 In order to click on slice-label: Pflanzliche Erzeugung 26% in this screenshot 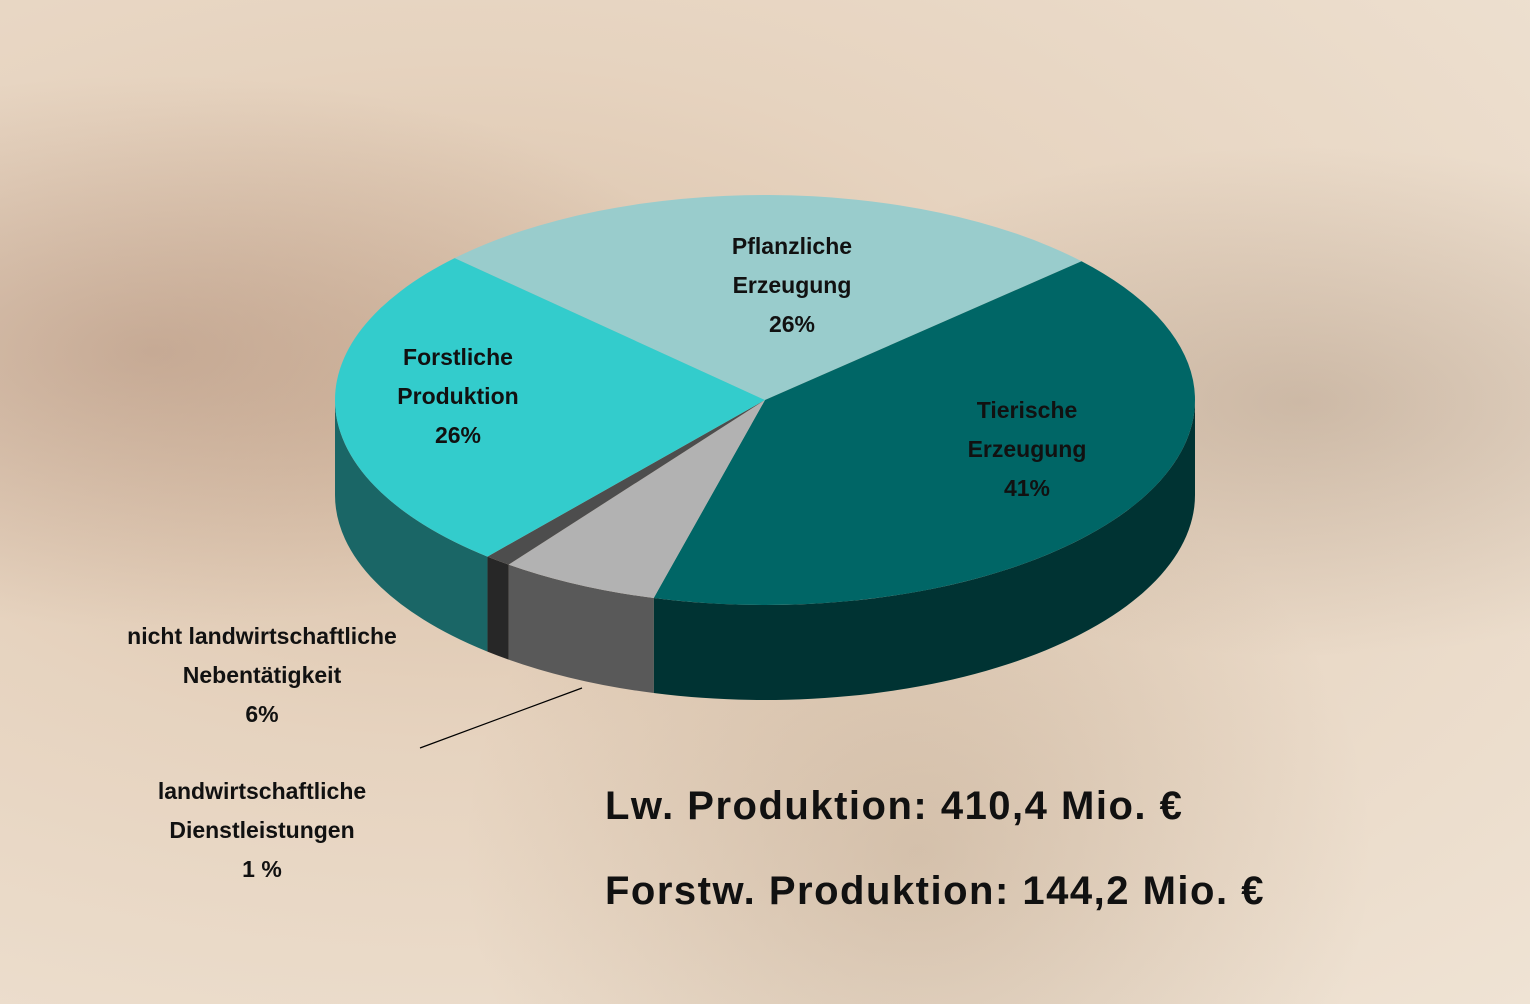, I will do `click(792, 285)`.